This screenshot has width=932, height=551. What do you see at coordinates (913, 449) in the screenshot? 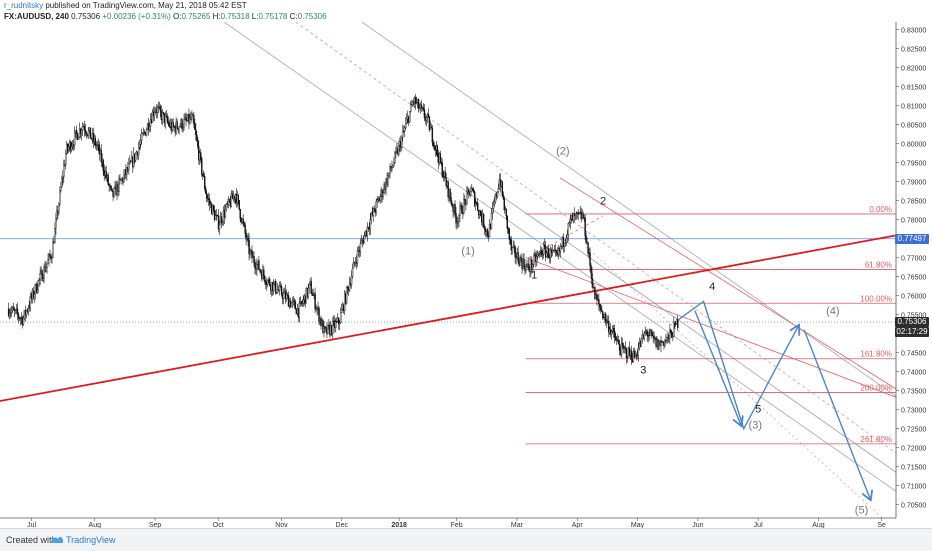
I see `y-tick-label-22: 0.72000` at bounding box center [913, 449].